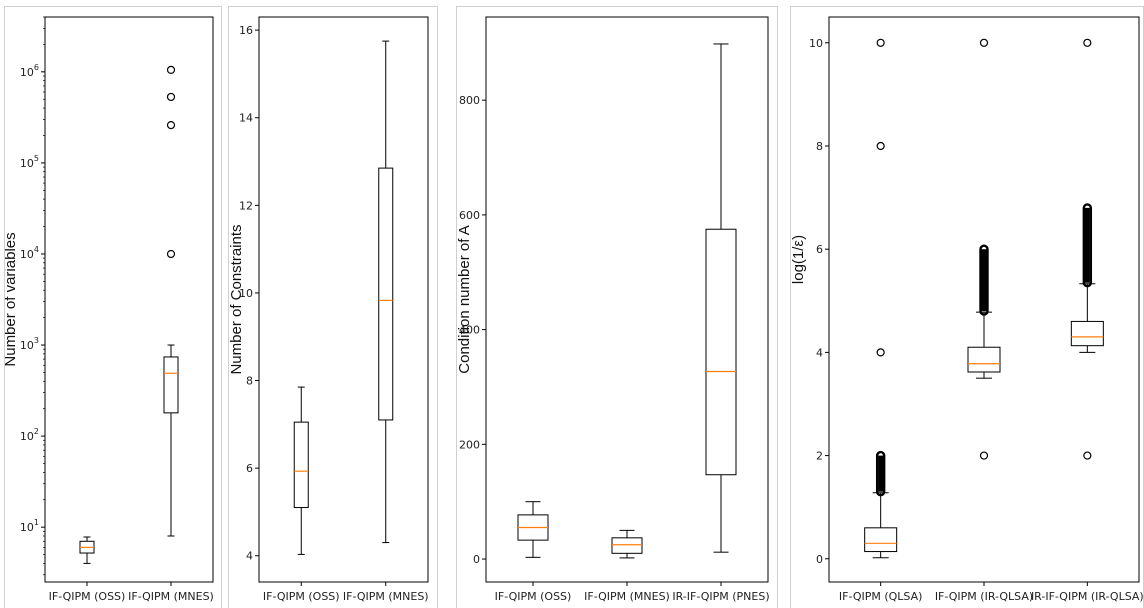  What do you see at coordinates (29, 344) in the screenshot?
I see `y-tick-label: 10³` at bounding box center [29, 344].